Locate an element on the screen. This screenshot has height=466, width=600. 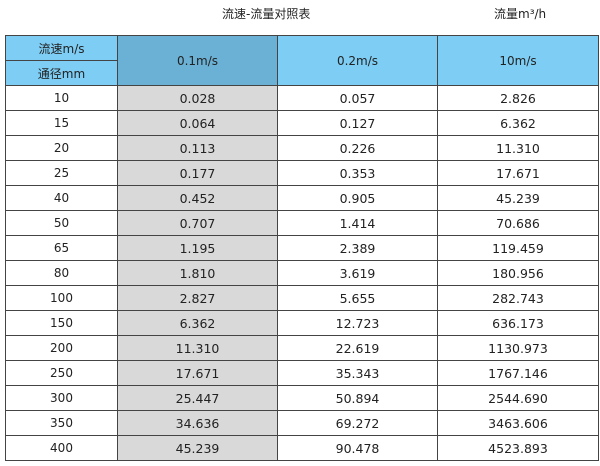
flow-cell: 1767.146 is located at coordinates (518, 373).